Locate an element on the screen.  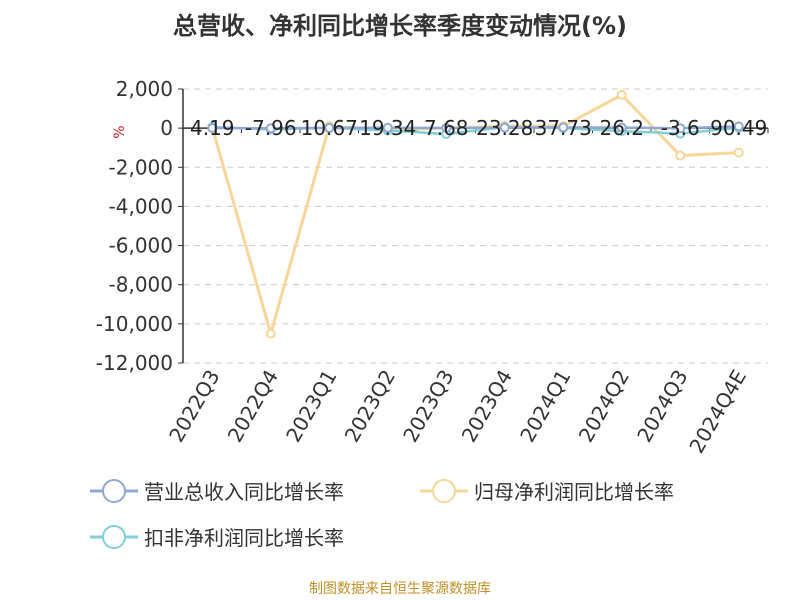
data-label: 26.2 is located at coordinates (621, 128).